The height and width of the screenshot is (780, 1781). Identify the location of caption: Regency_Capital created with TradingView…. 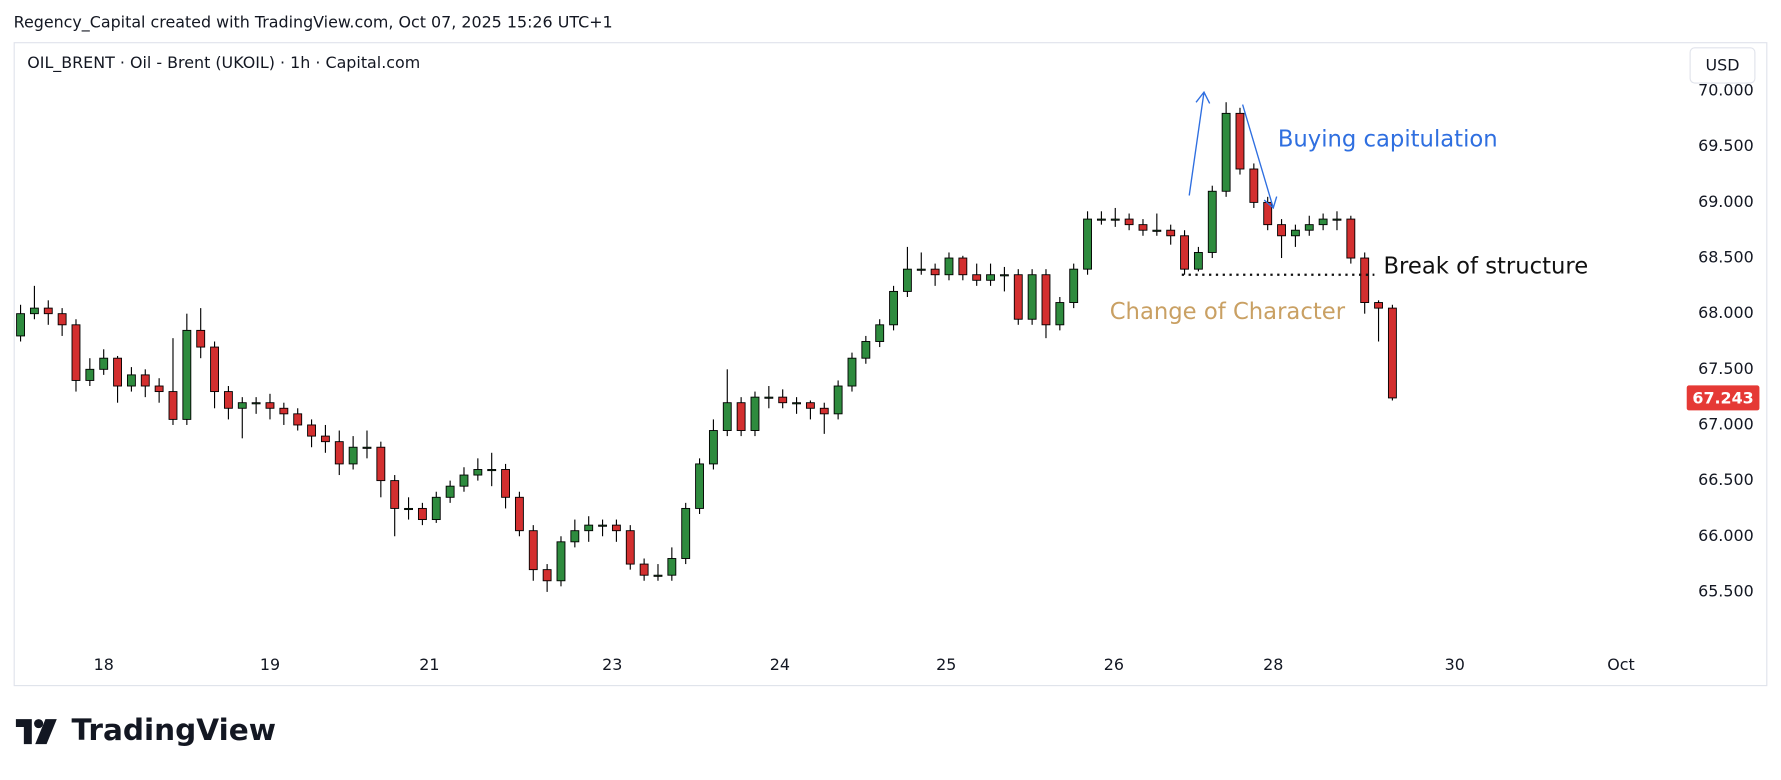
(313, 22).